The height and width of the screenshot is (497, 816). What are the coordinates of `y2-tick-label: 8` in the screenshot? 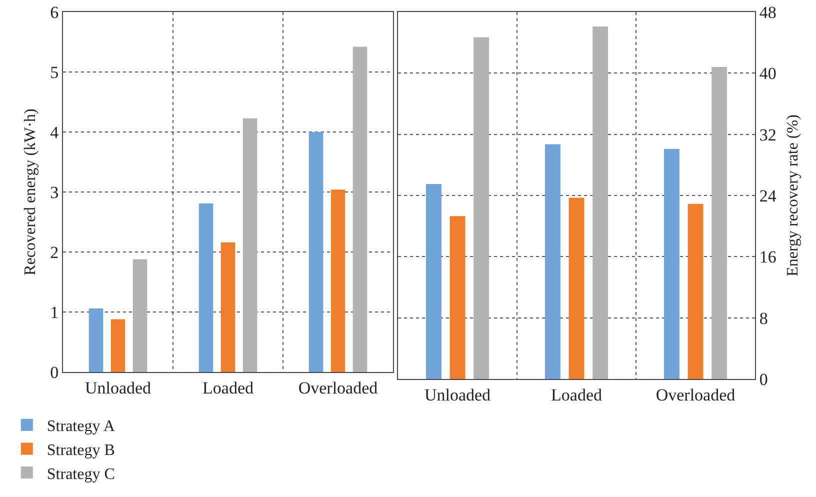 It's located at (763, 318).